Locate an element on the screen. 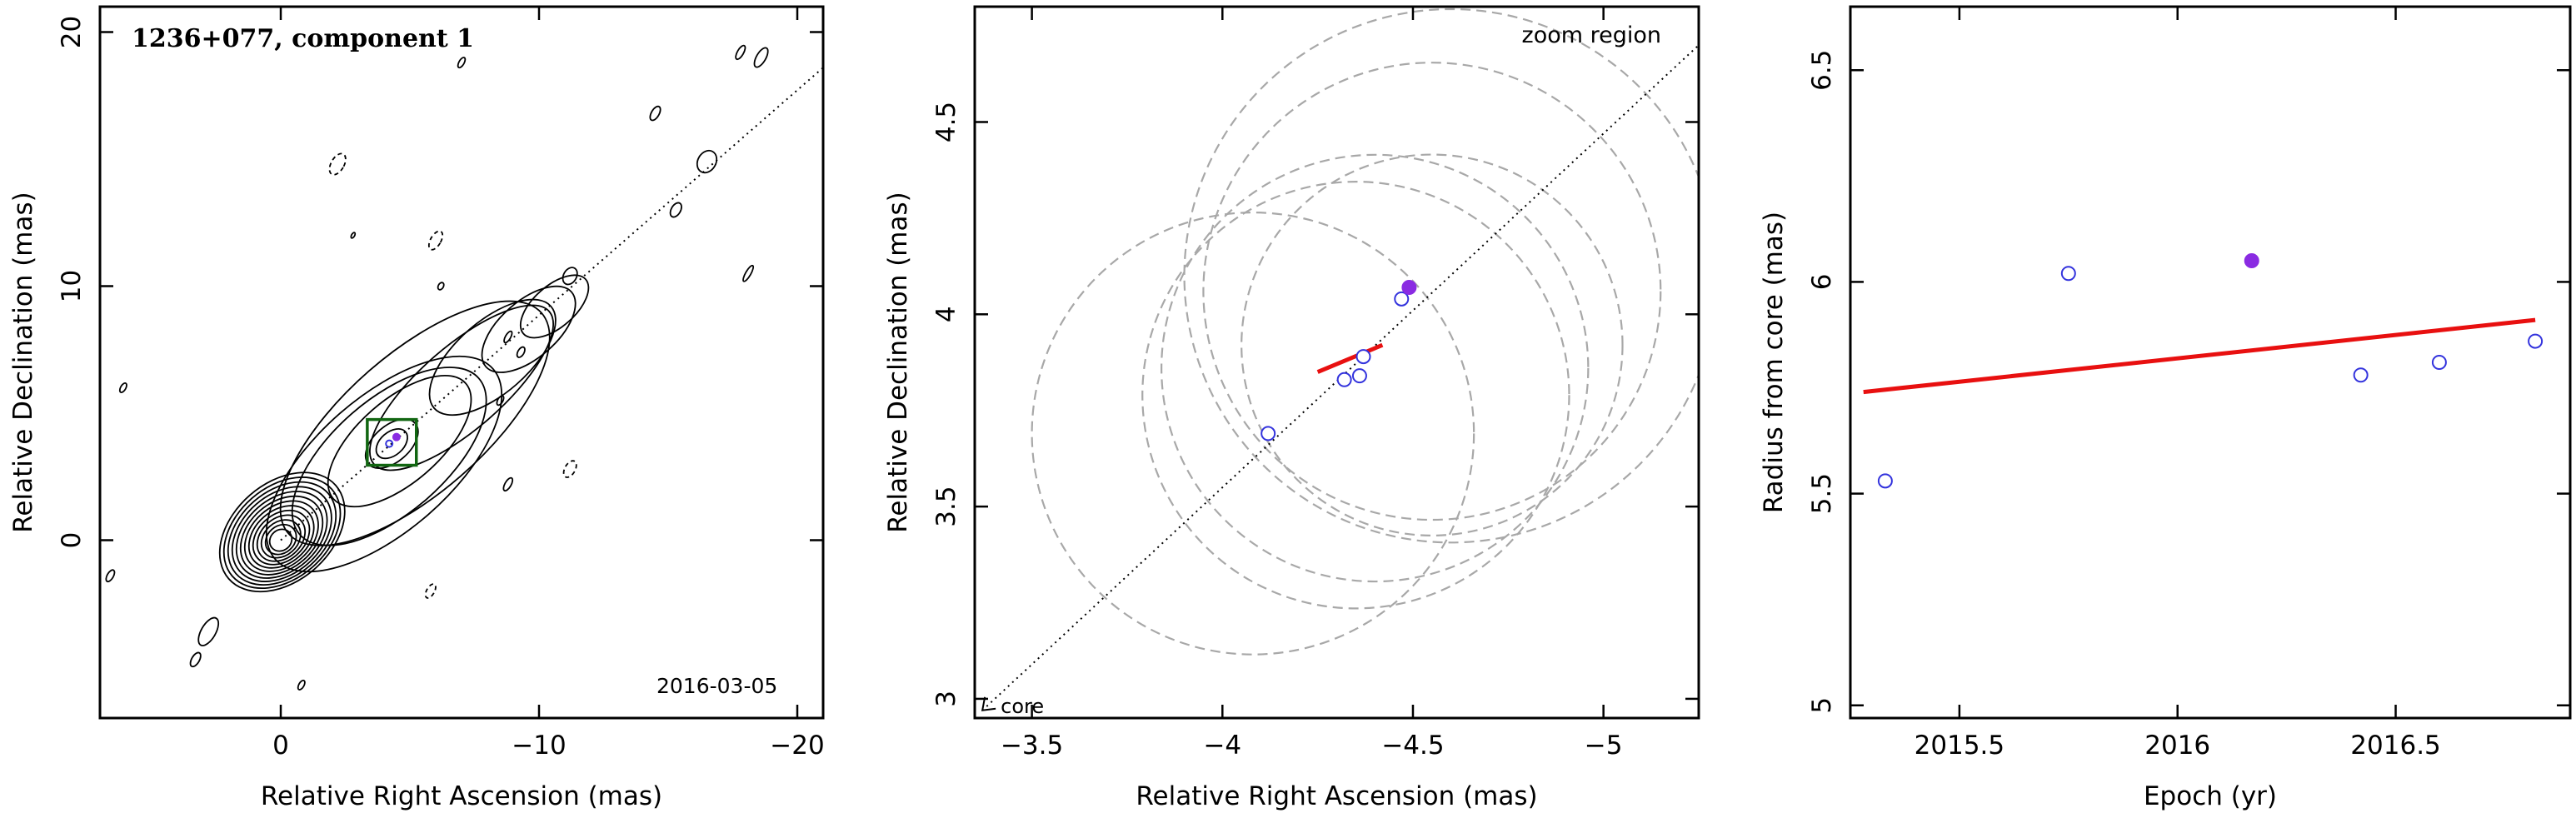  x-tick-label: 2016.5 is located at coordinates (2395, 746).